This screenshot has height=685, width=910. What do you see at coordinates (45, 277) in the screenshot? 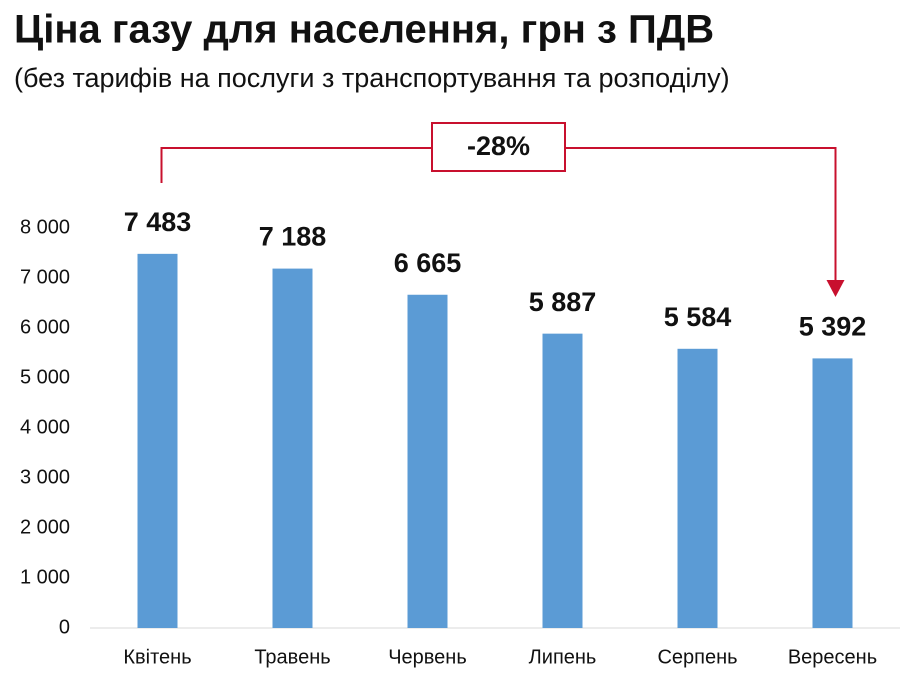
I see `y-tick-label: 7 000` at bounding box center [45, 277].